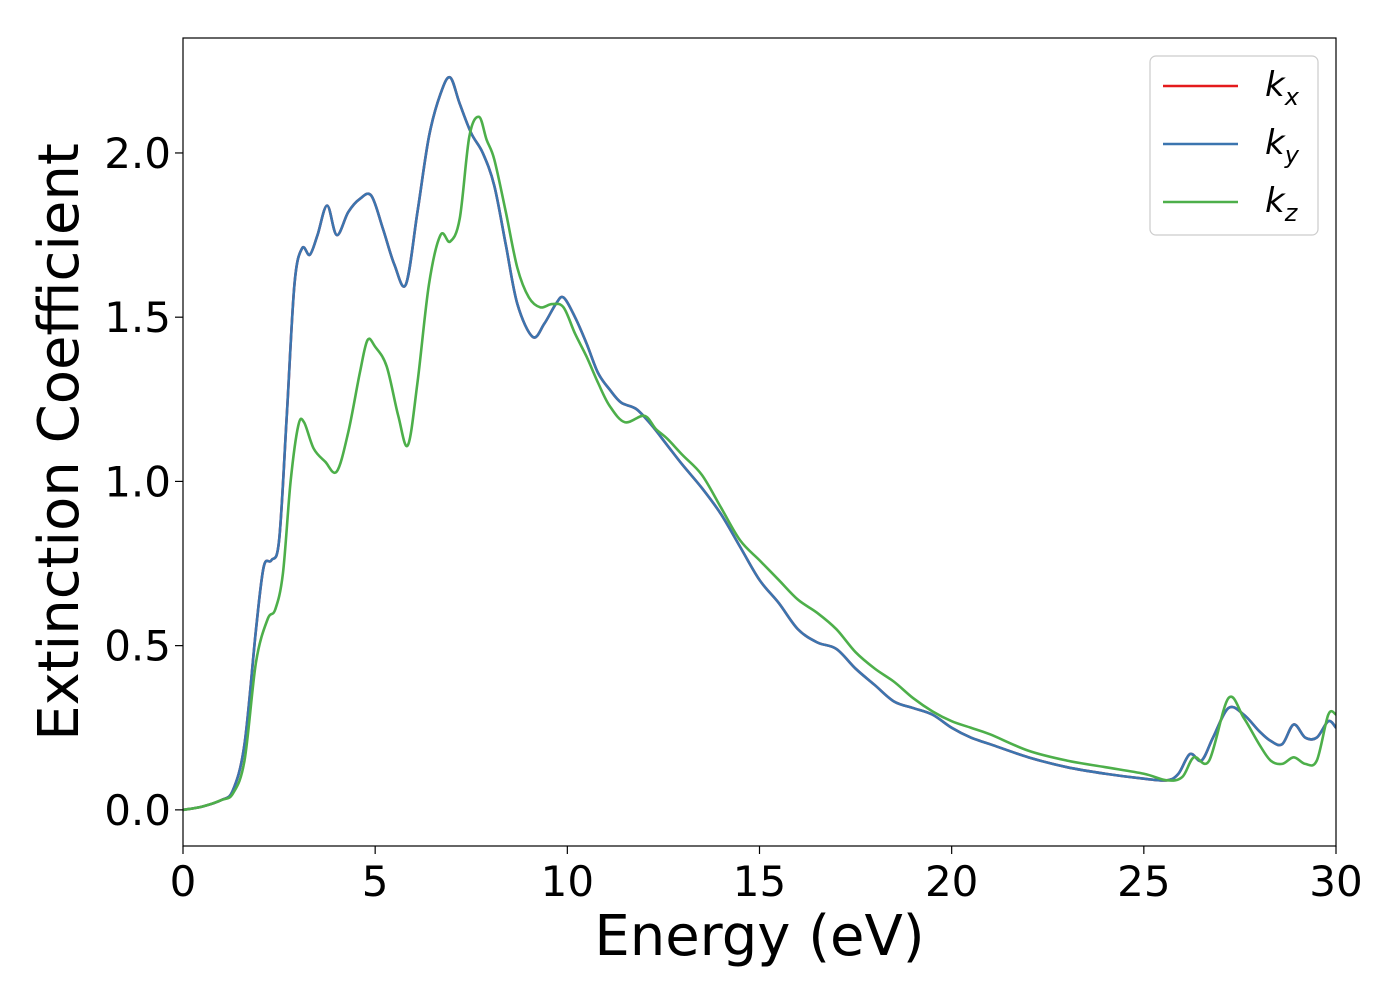 This screenshot has width=1400, height=1000. Describe the element at coordinates (1234, 145) in the screenshot. I see `legend-box` at that location.